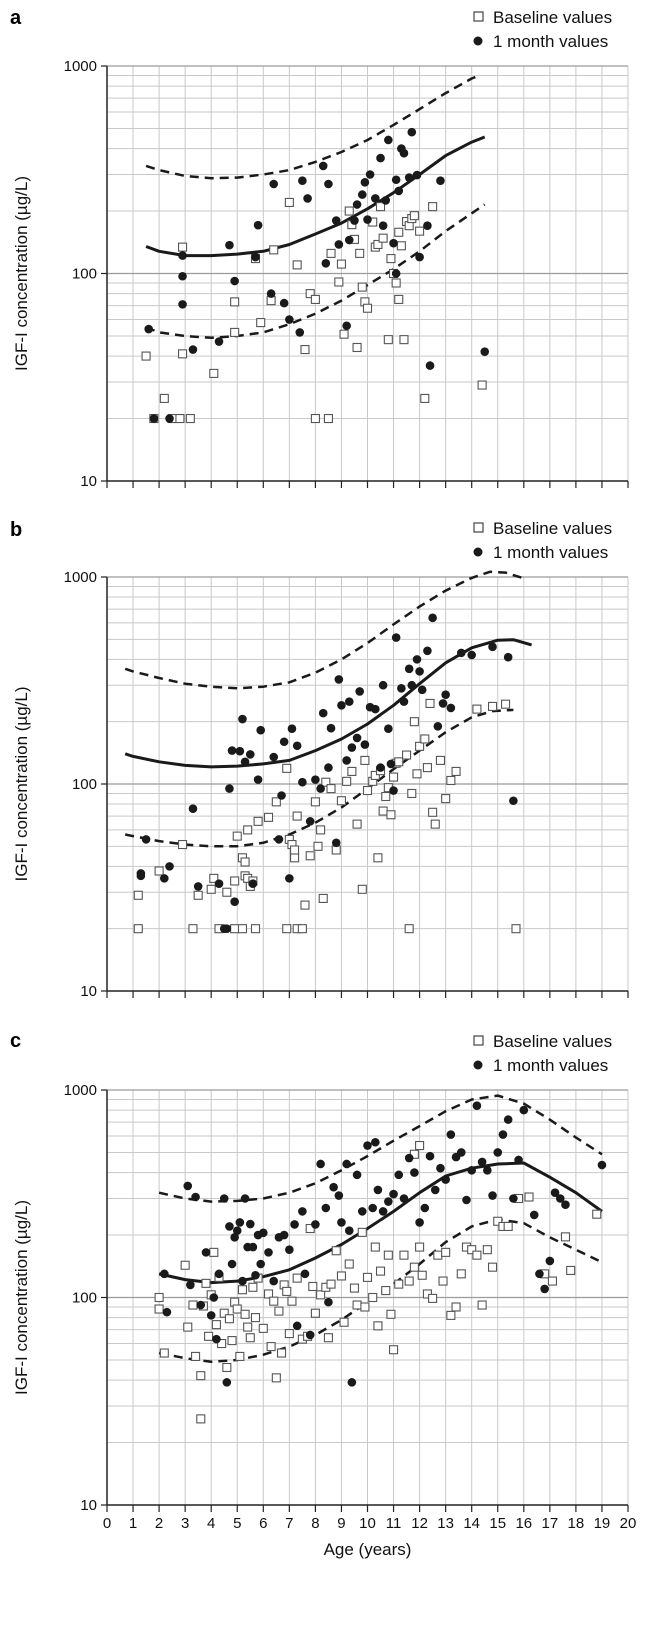  Describe the element at coordinates (21, 784) in the screenshot. I see `y-axis-title: IGF-I concentration (µg/L)` at that location.